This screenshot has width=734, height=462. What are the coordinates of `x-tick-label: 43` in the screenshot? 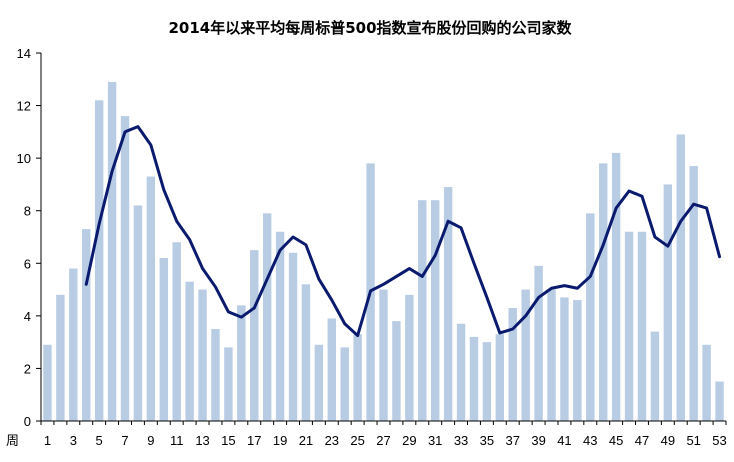 It's located at (590, 440).